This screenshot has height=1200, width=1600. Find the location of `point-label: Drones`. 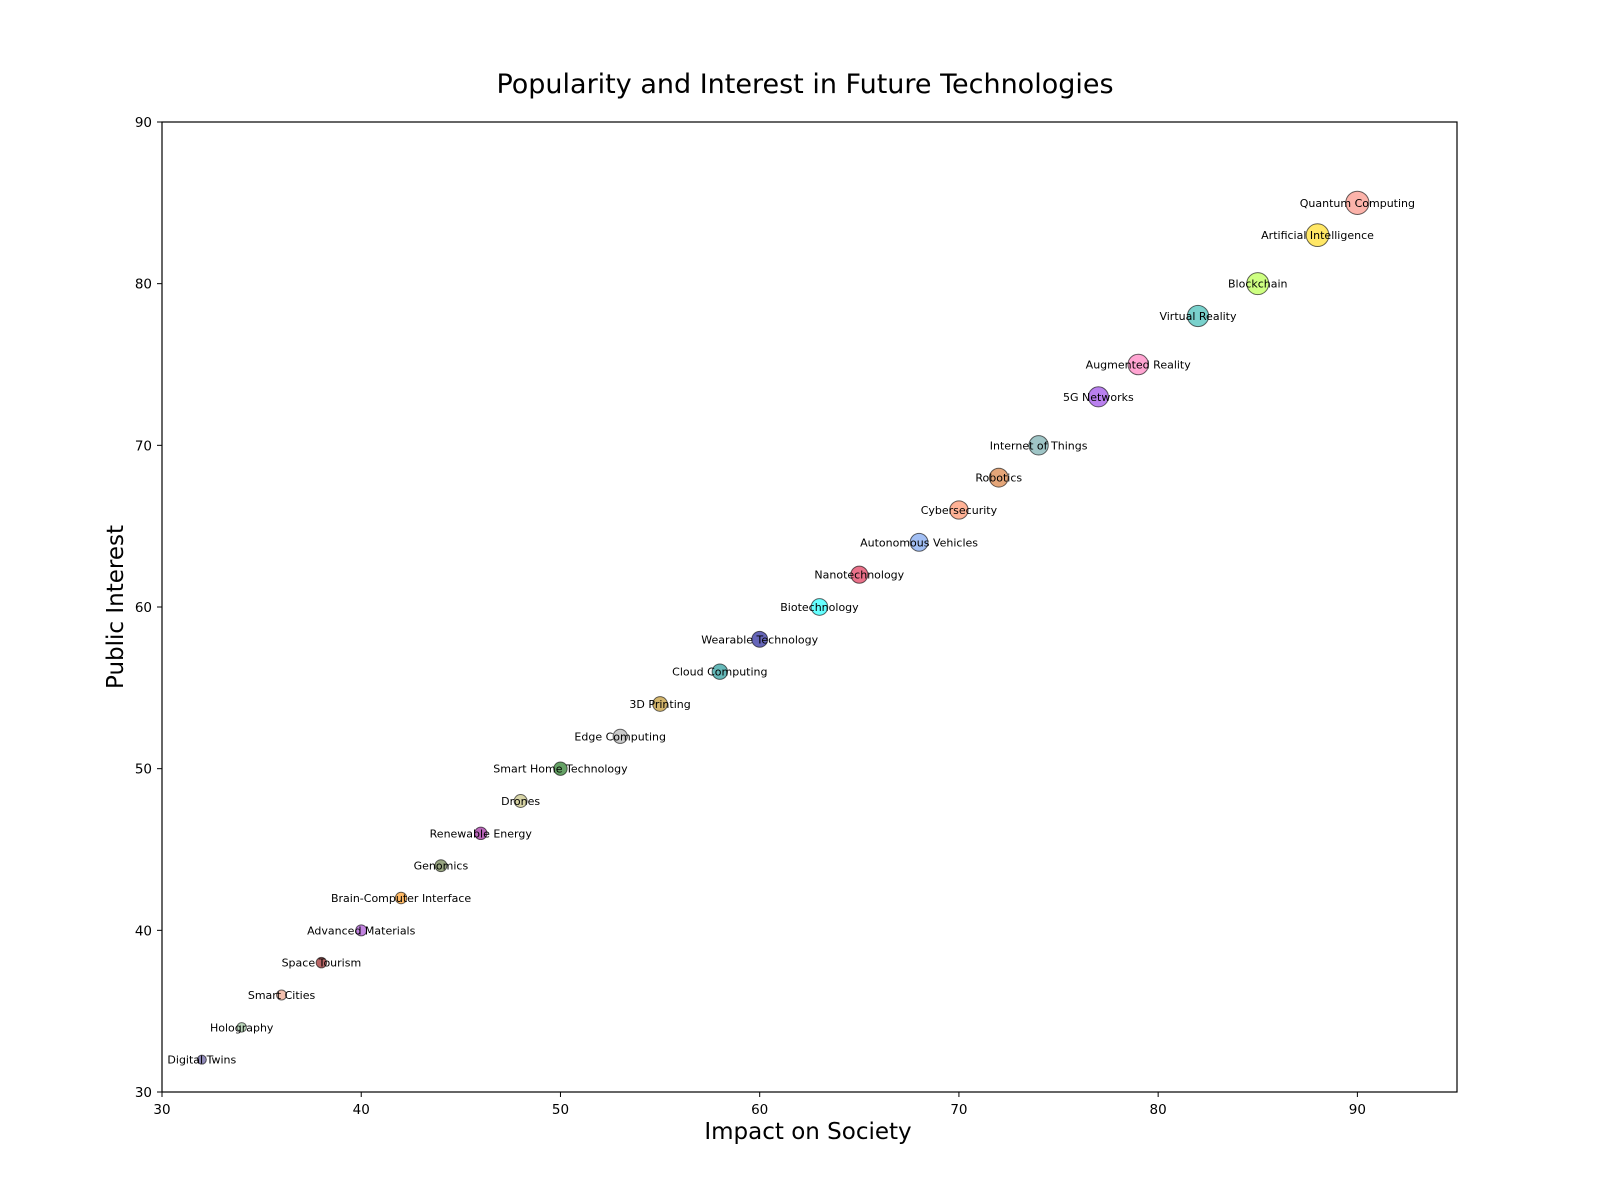

point-label: Drones is located at coordinates (520, 801).